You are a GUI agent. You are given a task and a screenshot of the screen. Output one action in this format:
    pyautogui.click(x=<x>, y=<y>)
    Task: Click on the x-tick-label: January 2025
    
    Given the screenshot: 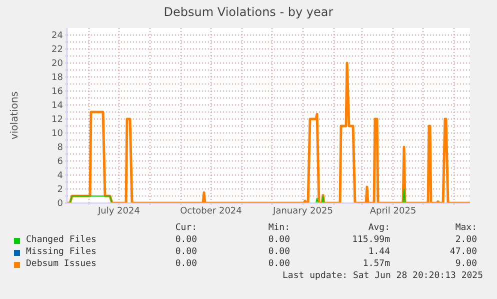 What is the action you would take?
    pyautogui.click(x=302, y=211)
    